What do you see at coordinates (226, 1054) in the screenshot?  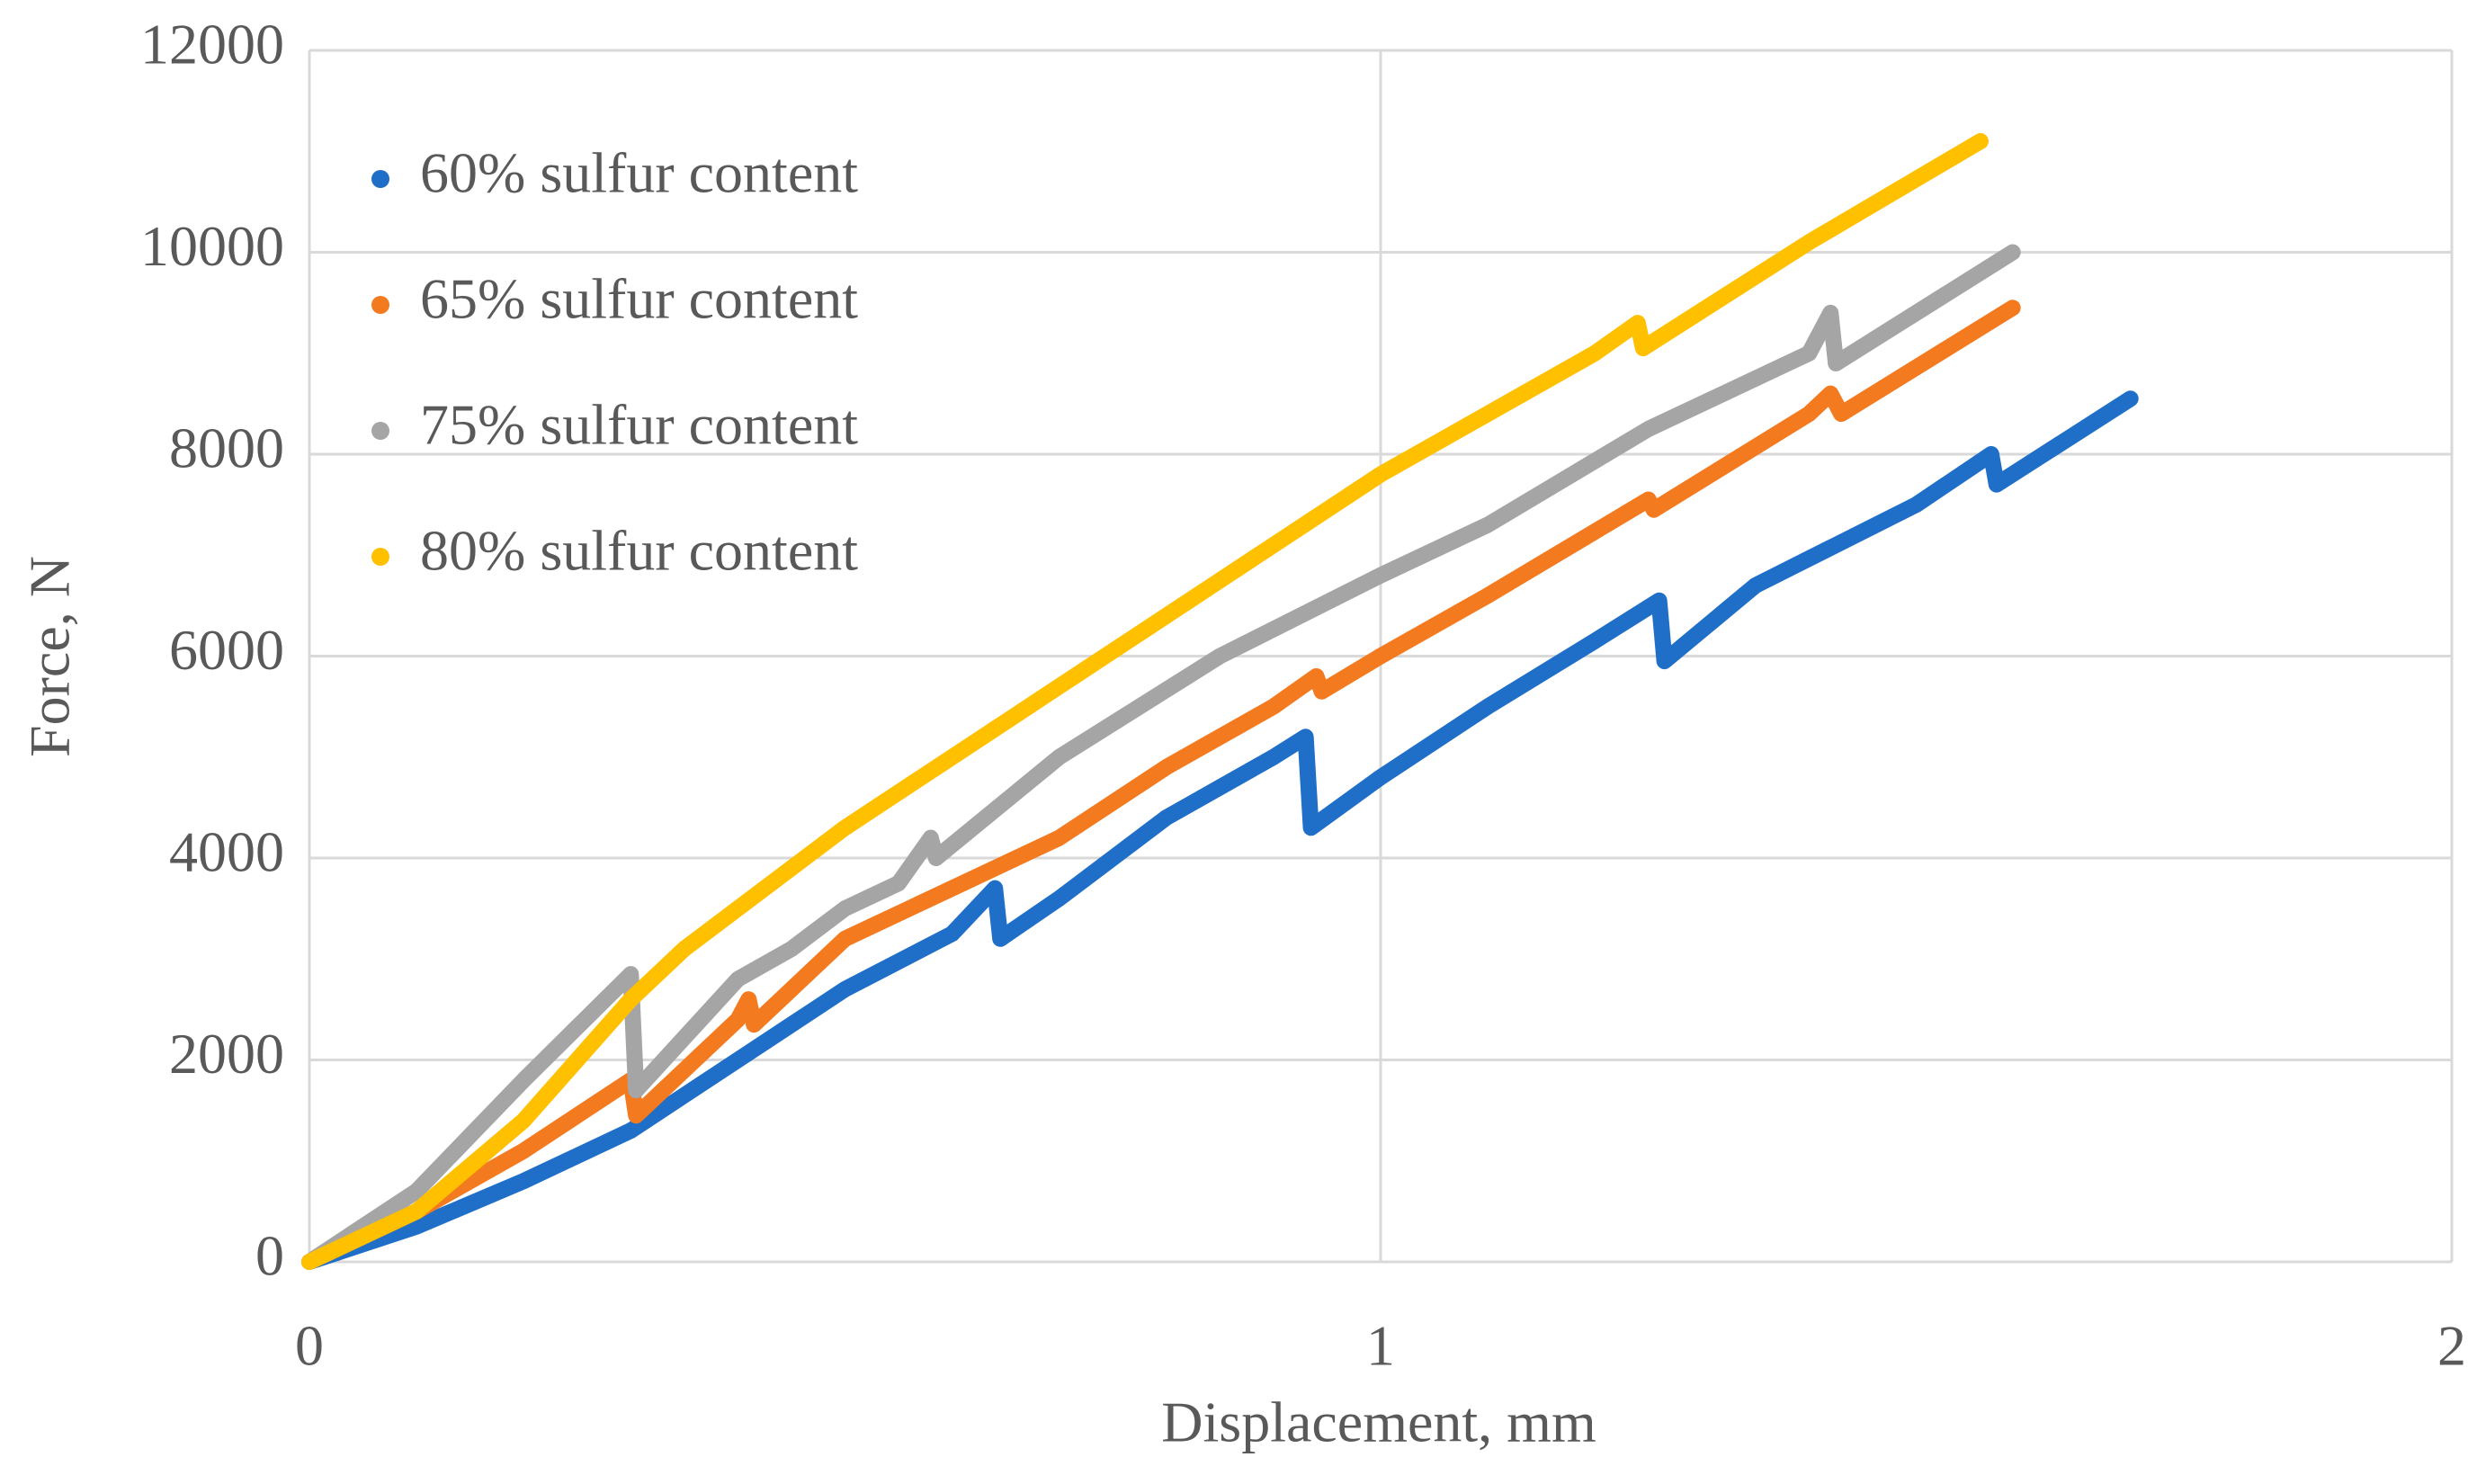 I see `y-tick-label: 2000` at bounding box center [226, 1054].